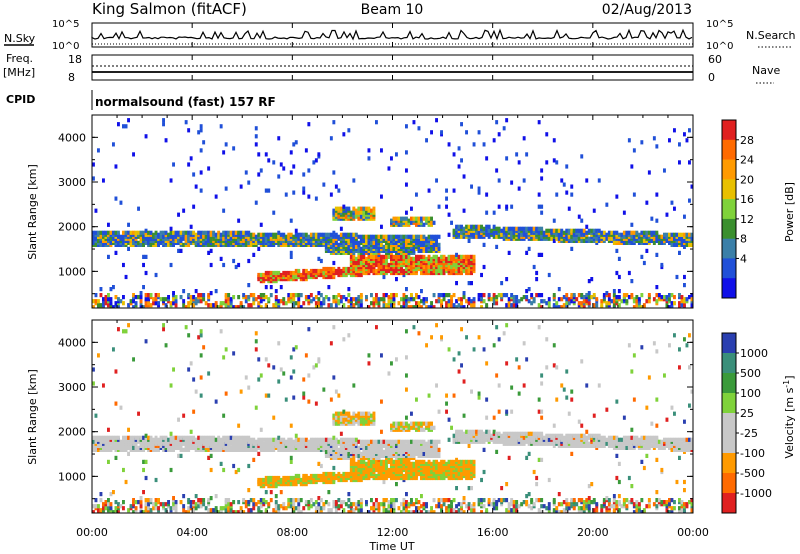 This screenshot has height=554, width=800. Describe the element at coordinates (65, 24) in the screenshot. I see `nsky-tick-top: 10^5` at that location.